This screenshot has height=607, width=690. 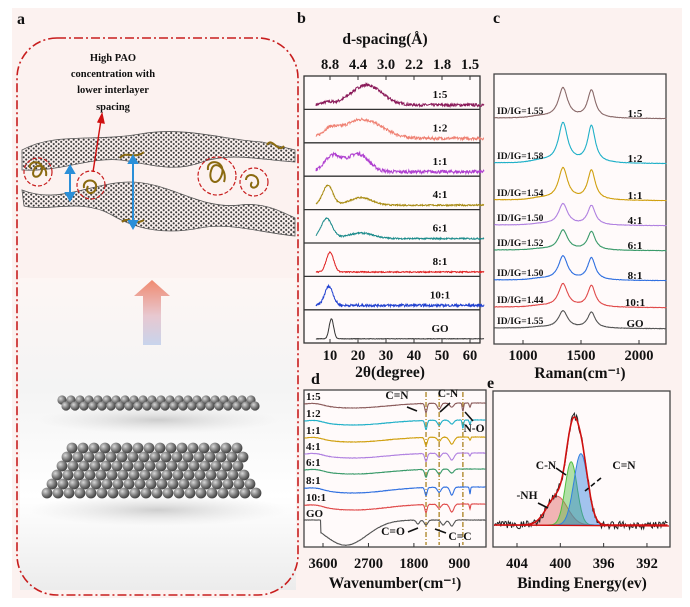 I want to click on series-label: GO, so click(x=635, y=324).